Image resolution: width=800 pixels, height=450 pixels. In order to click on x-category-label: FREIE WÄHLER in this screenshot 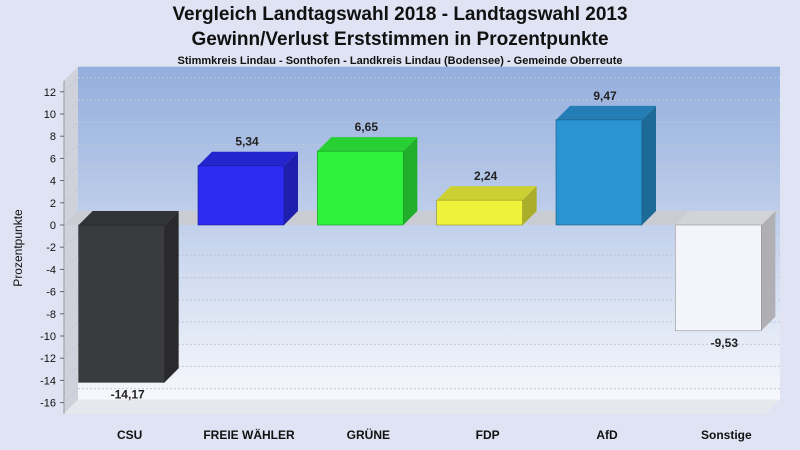, I will do `click(249, 434)`.